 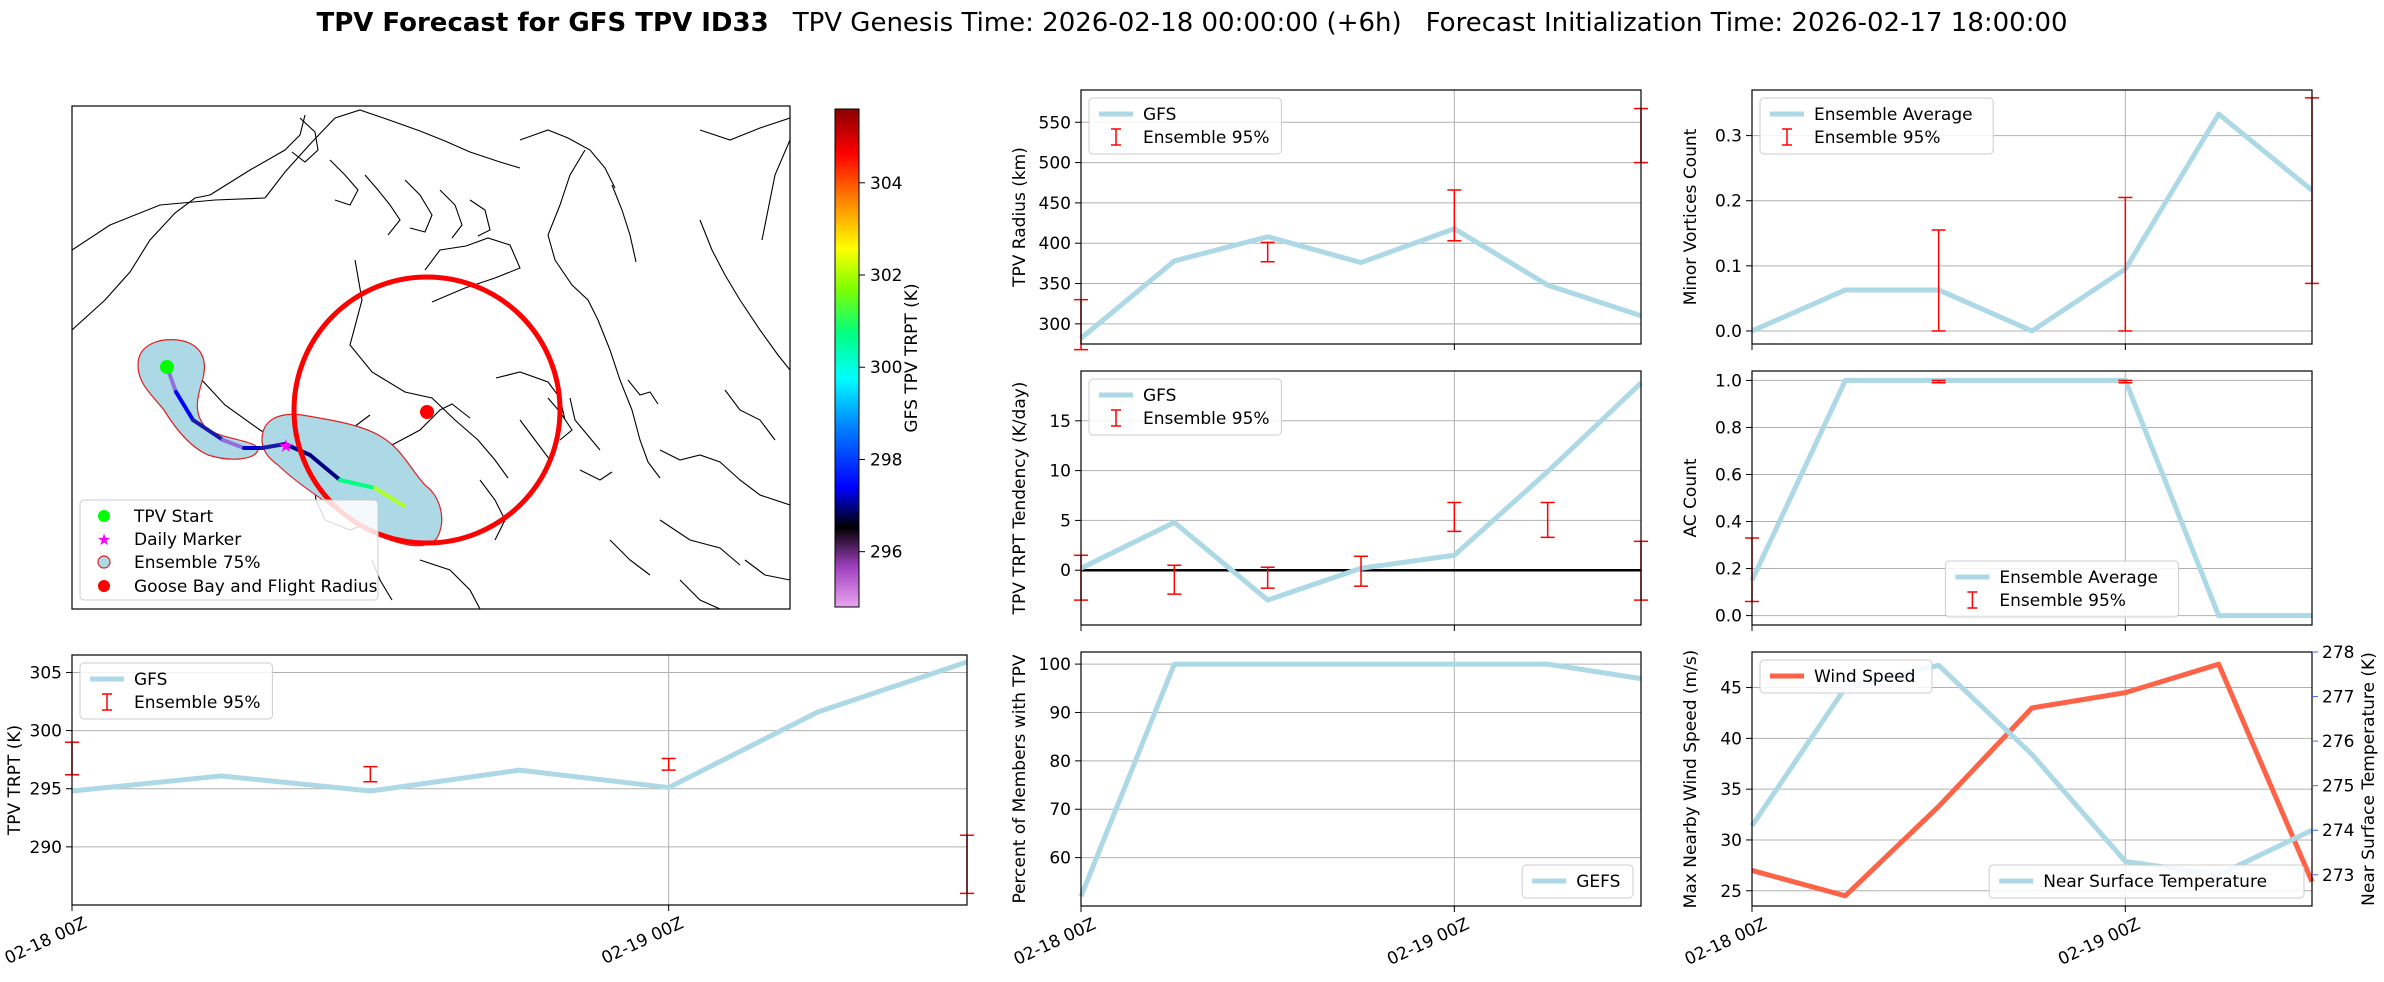 What do you see at coordinates (886, 276) in the screenshot?
I see `colorbar-tick-label: 302` at bounding box center [886, 276].